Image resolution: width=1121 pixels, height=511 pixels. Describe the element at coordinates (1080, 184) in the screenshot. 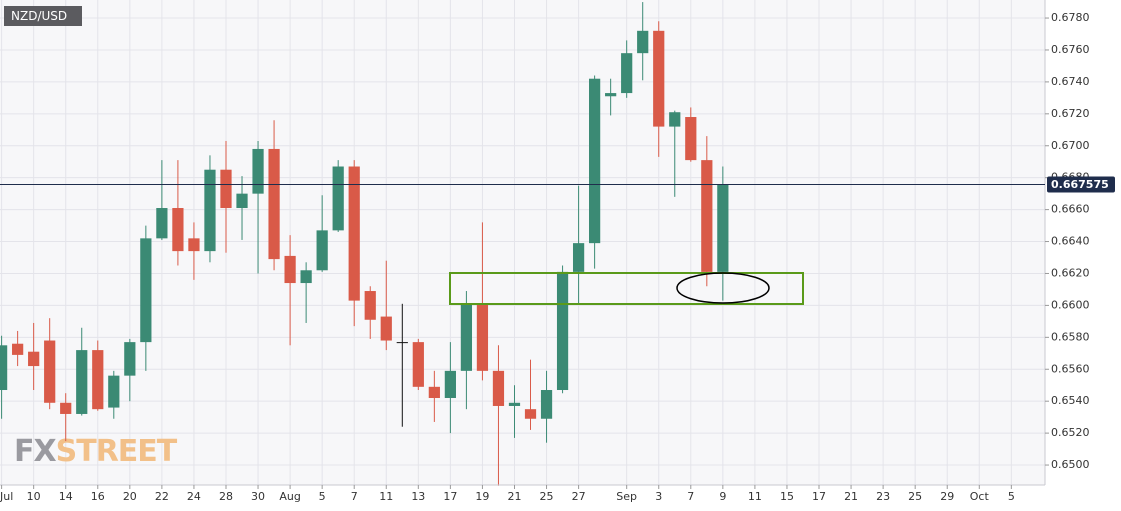

I see `current-price-label: 0.667575` at that location.